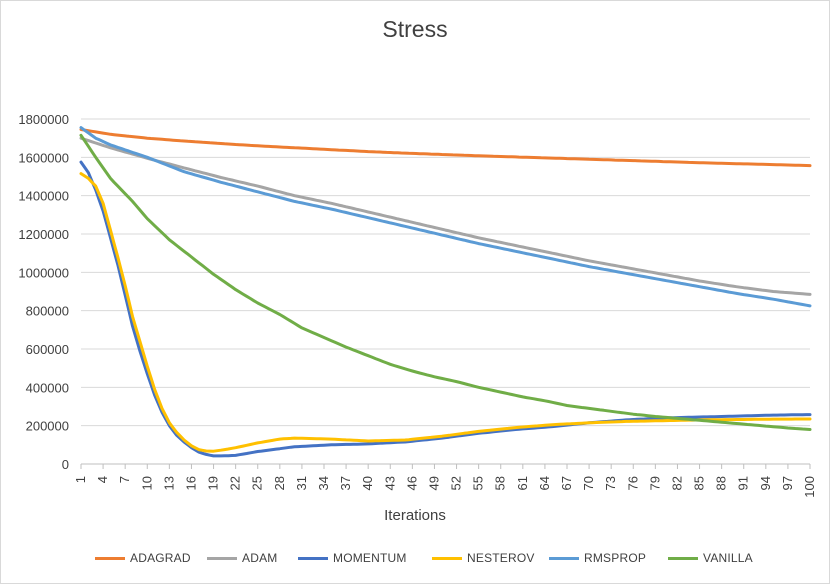  I want to click on x-tick-label: 1, so click(80, 479).